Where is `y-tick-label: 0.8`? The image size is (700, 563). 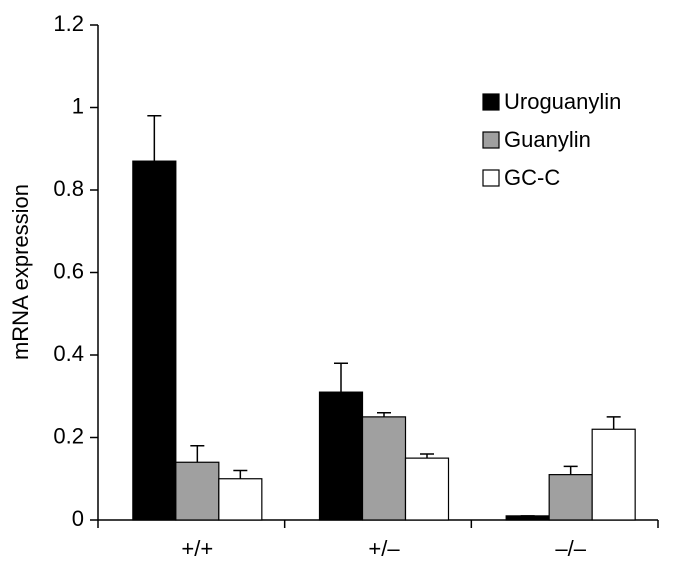
y-tick-label: 0.8 is located at coordinates (68, 188).